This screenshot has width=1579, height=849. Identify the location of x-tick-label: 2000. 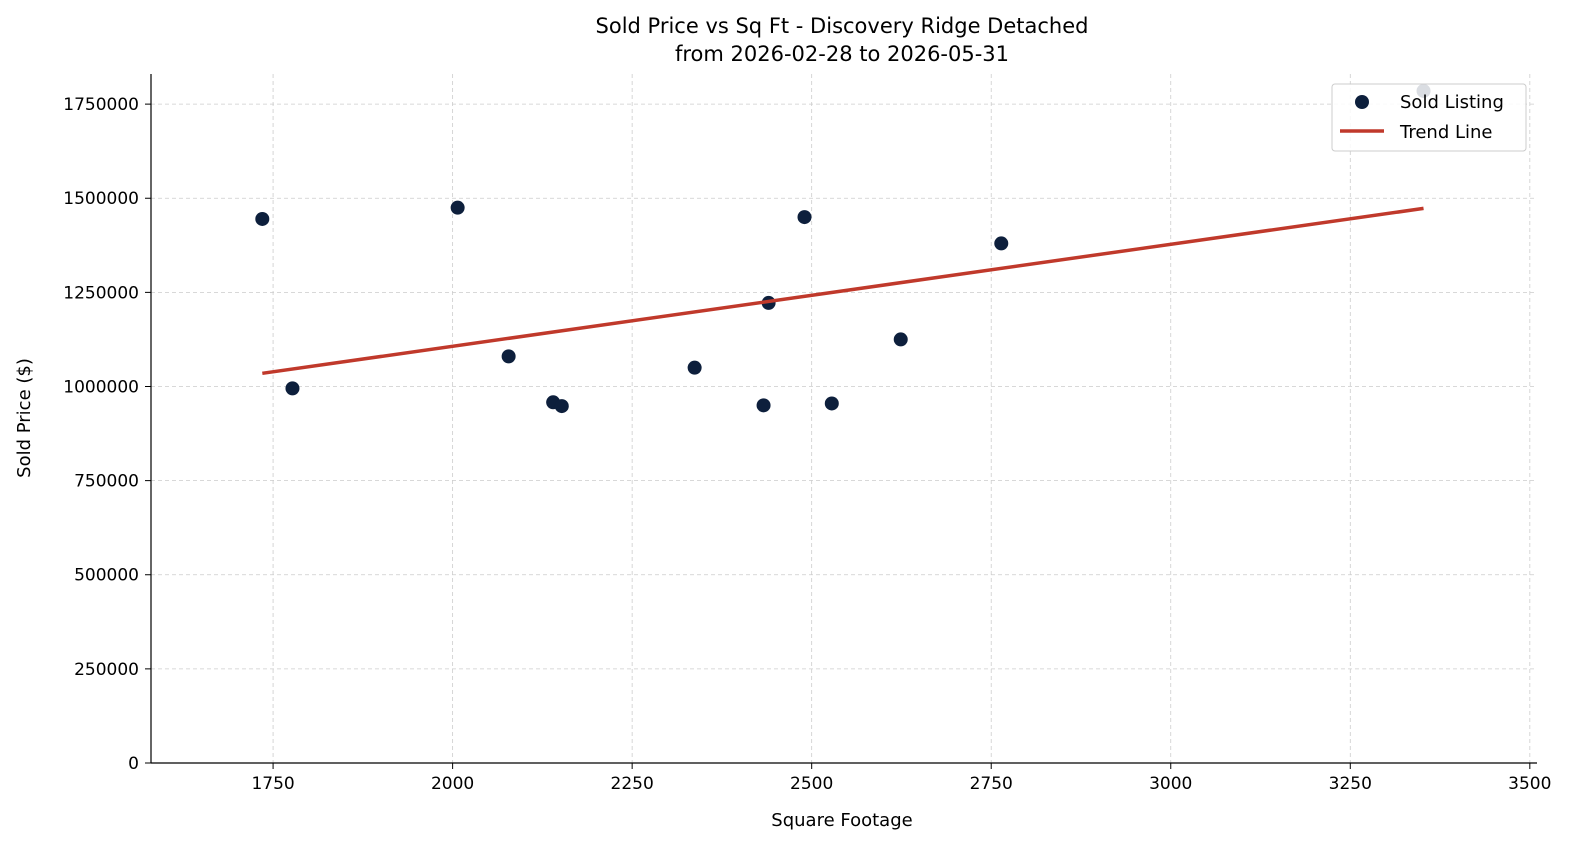
(452, 784).